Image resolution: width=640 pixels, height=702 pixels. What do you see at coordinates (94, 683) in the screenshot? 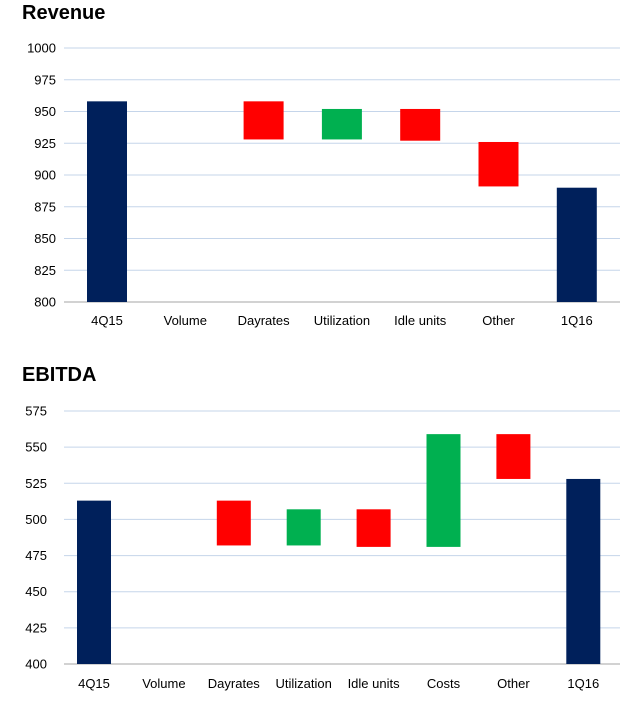
I see `ebitda-x-tick-label: 4Q15` at bounding box center [94, 683].